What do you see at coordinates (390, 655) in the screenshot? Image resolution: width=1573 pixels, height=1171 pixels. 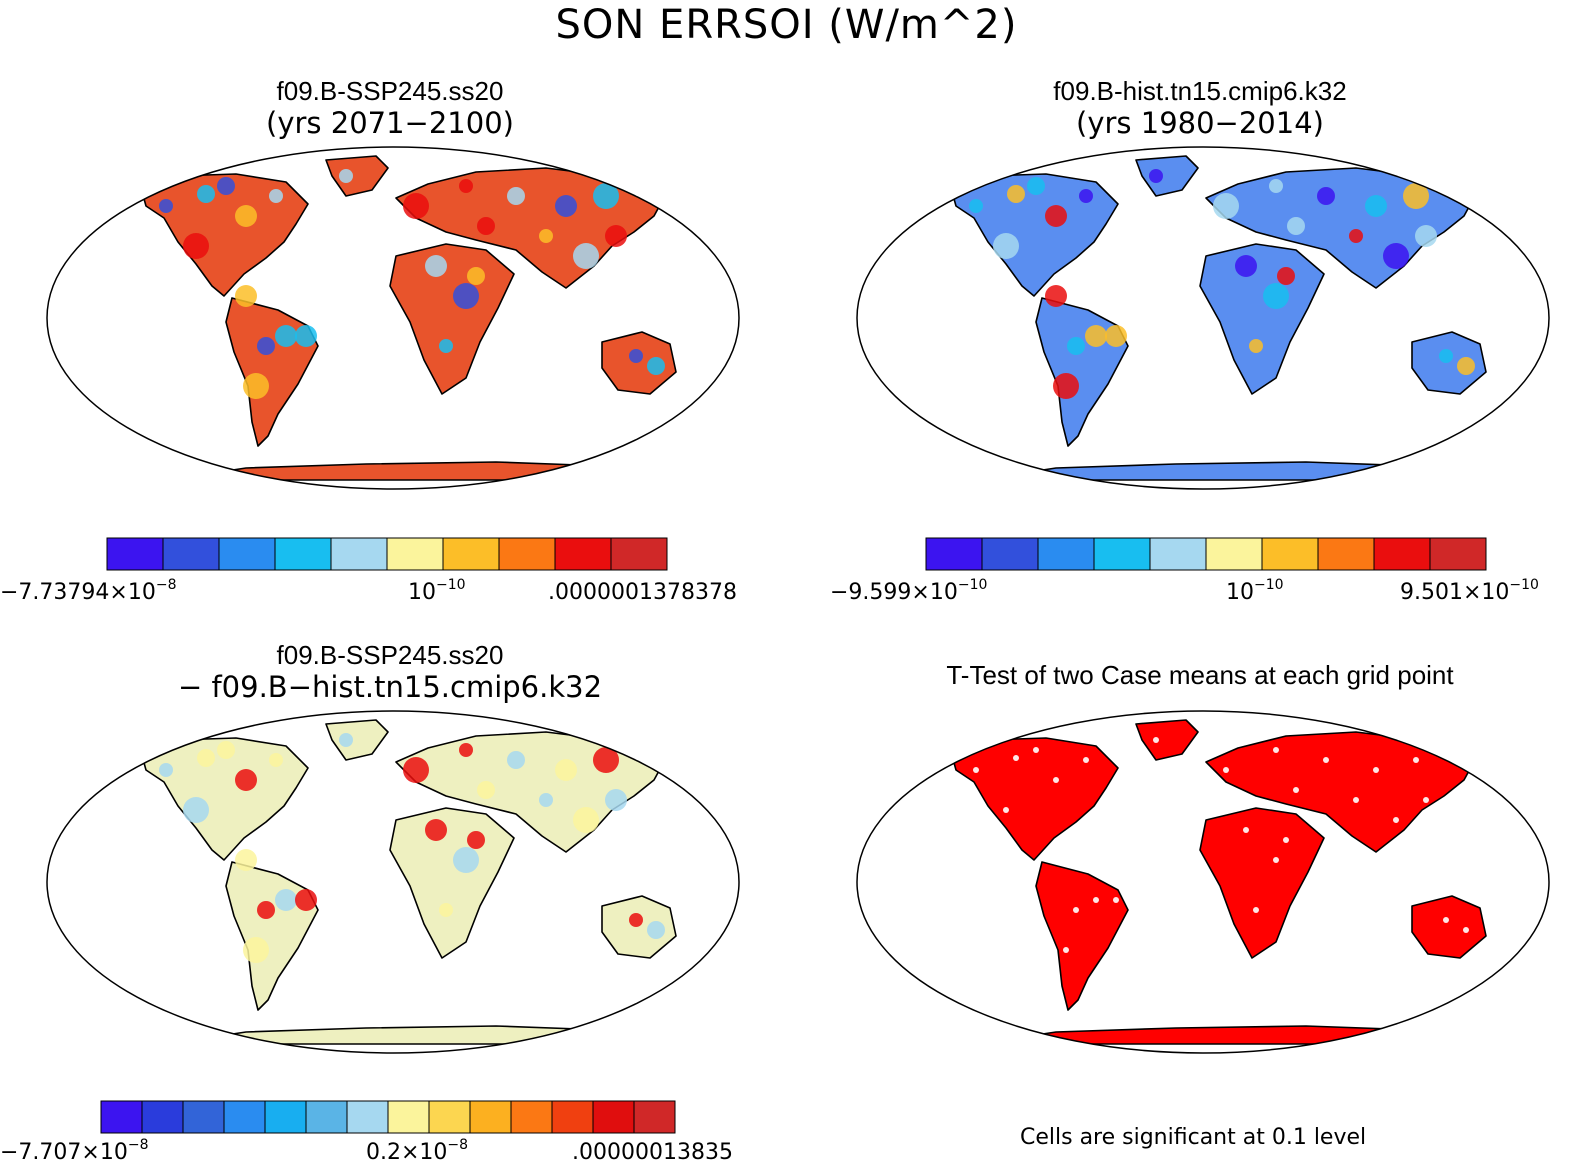 I see `panel3-title: f09.B-SSP245.ss20` at bounding box center [390, 655].